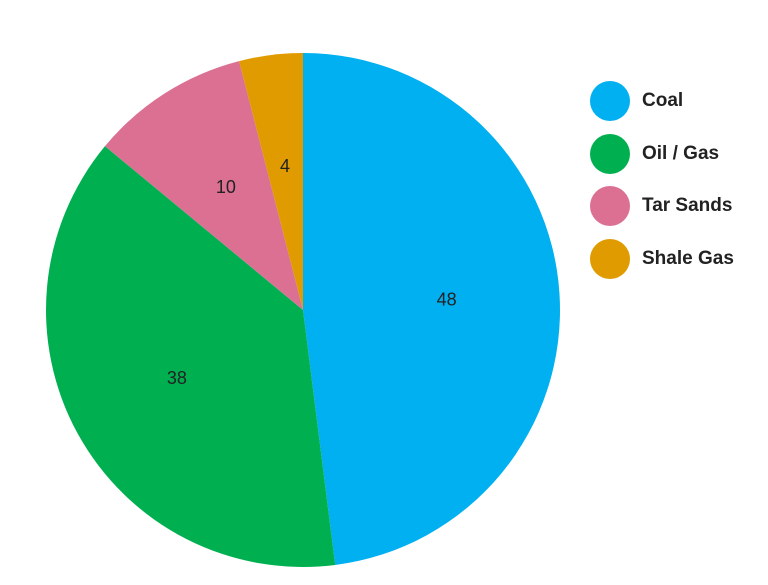 The height and width of the screenshot is (585, 768). I want to click on legend-item-tar-sands: Tar Sands, so click(662, 206).